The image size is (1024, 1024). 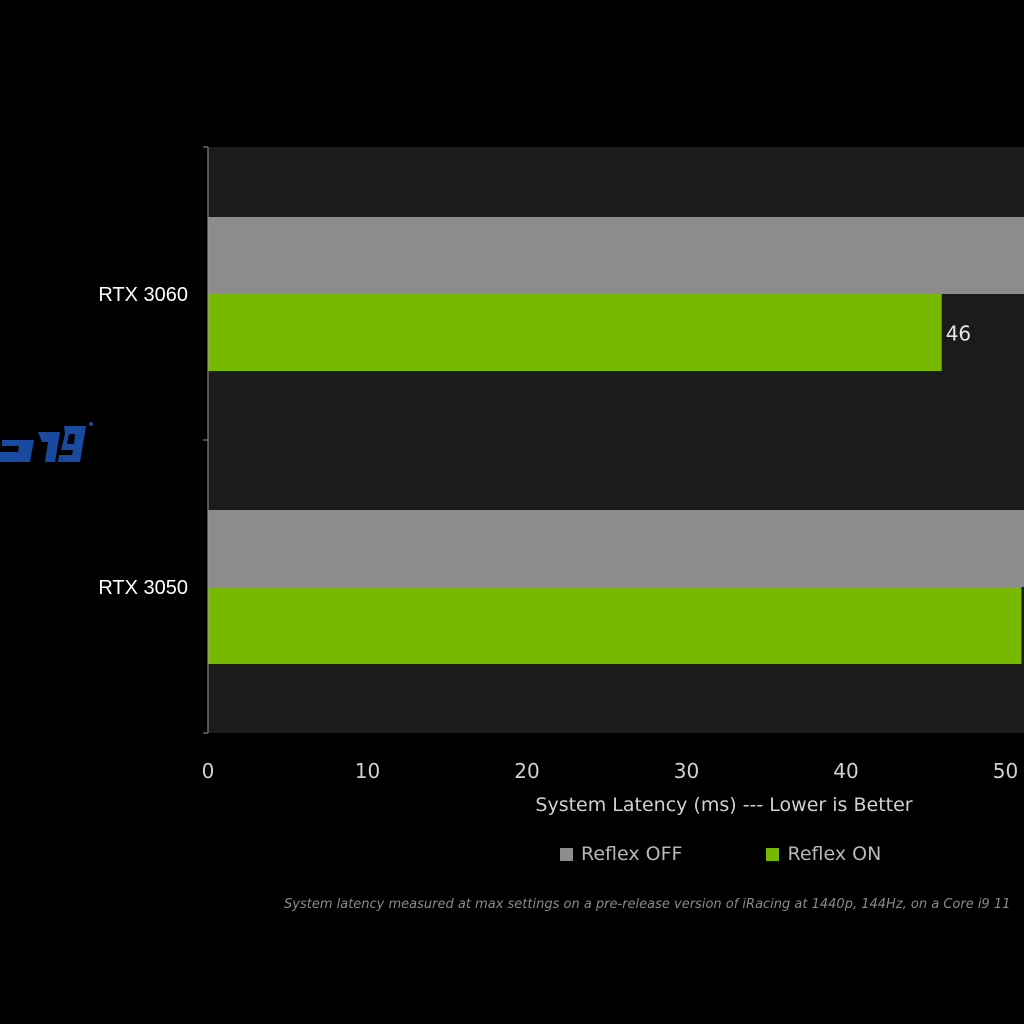 I want to click on legend-swatch-reflex-on, so click(x=773, y=854).